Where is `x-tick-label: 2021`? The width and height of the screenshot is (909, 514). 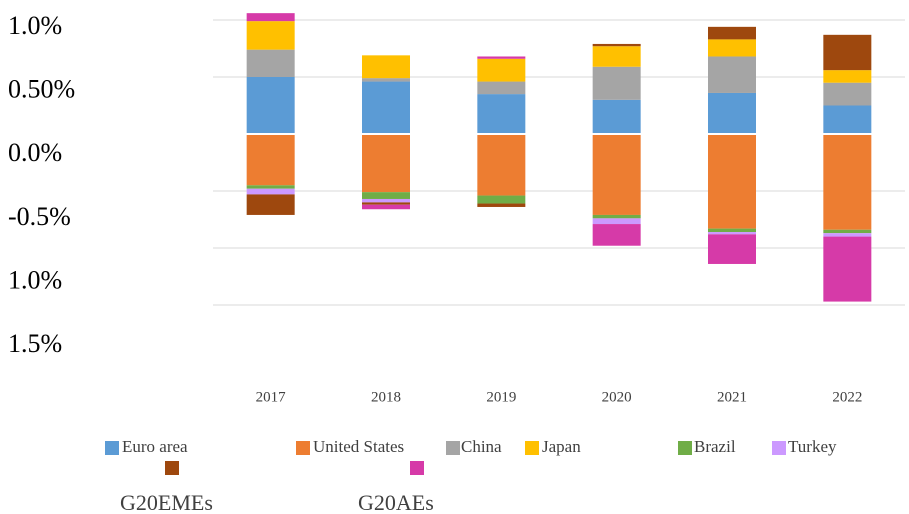
x-tick-label: 2021 is located at coordinates (732, 397).